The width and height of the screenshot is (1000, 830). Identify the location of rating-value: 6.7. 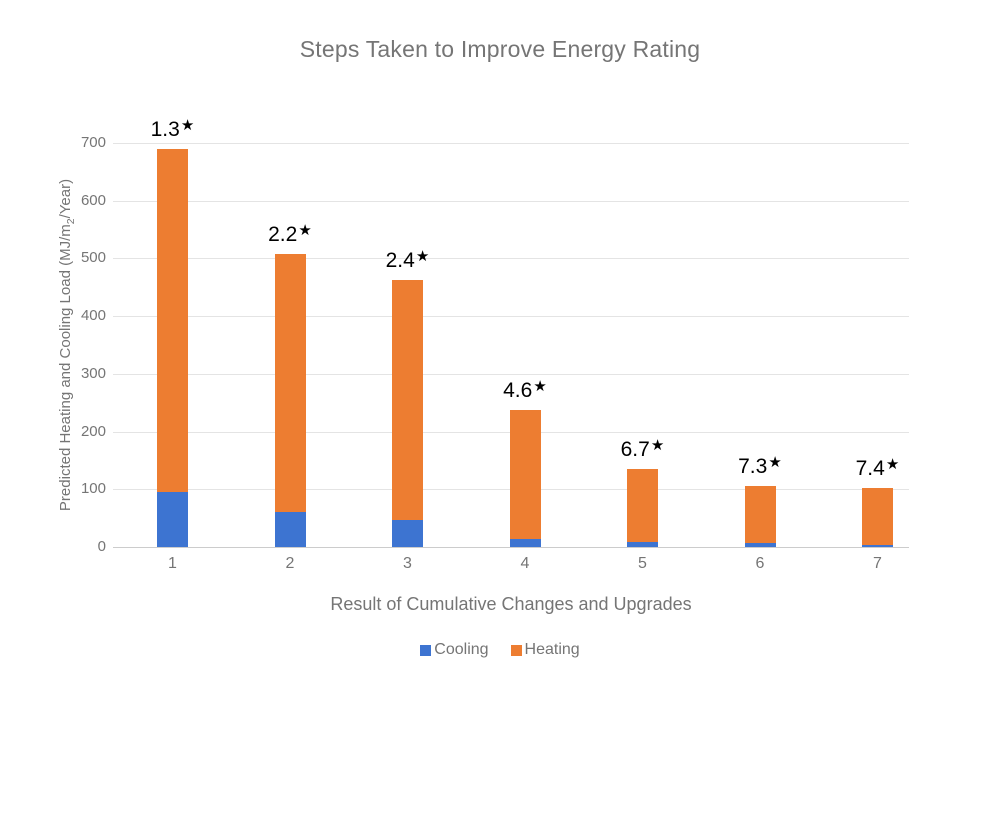
(635, 450).